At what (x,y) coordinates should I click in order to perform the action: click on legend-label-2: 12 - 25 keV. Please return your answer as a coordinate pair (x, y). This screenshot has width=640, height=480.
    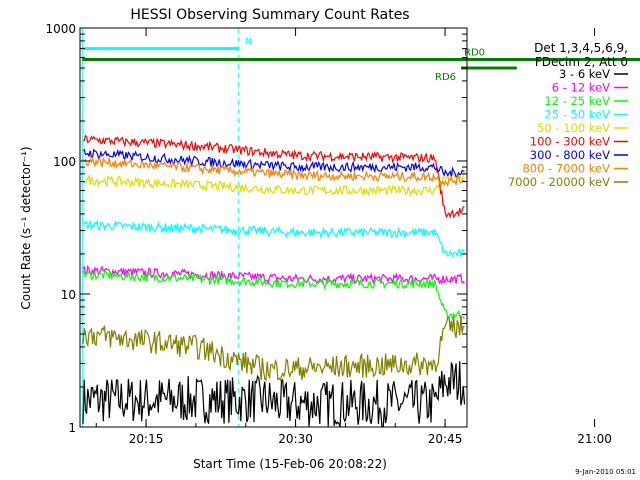
    Looking at the image, I should click on (577, 101).